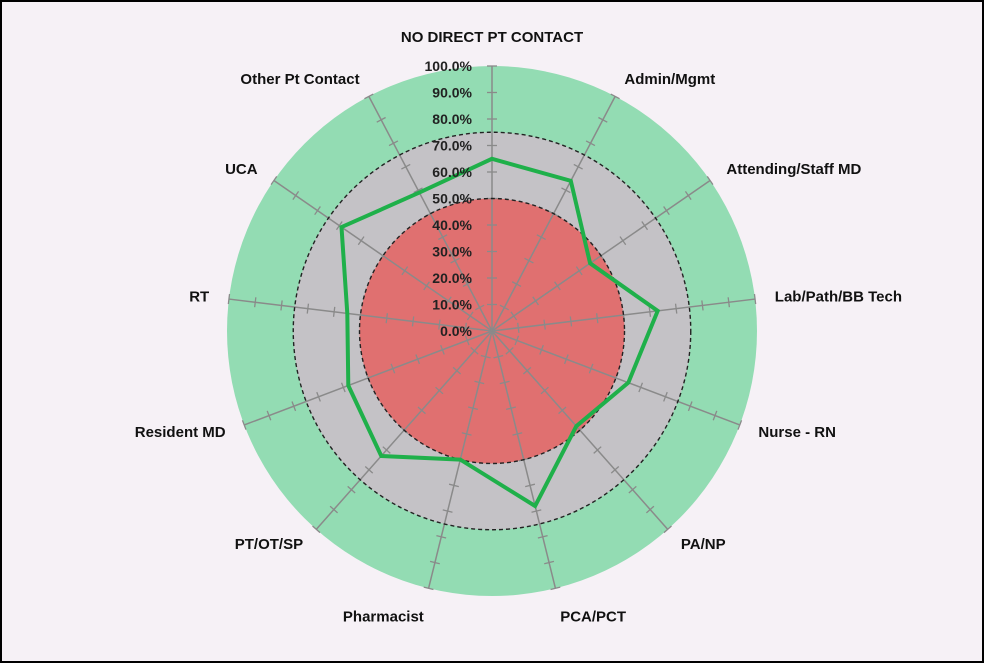  Describe the element at coordinates (669, 79) in the screenshot. I see `category-label: Admin/Mgmt` at that location.